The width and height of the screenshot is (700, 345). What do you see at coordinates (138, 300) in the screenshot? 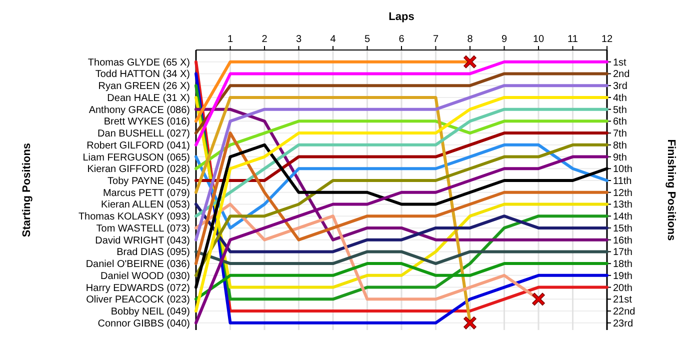
I see `series-label: Oliver PEACOCK (023)` at bounding box center [138, 300].